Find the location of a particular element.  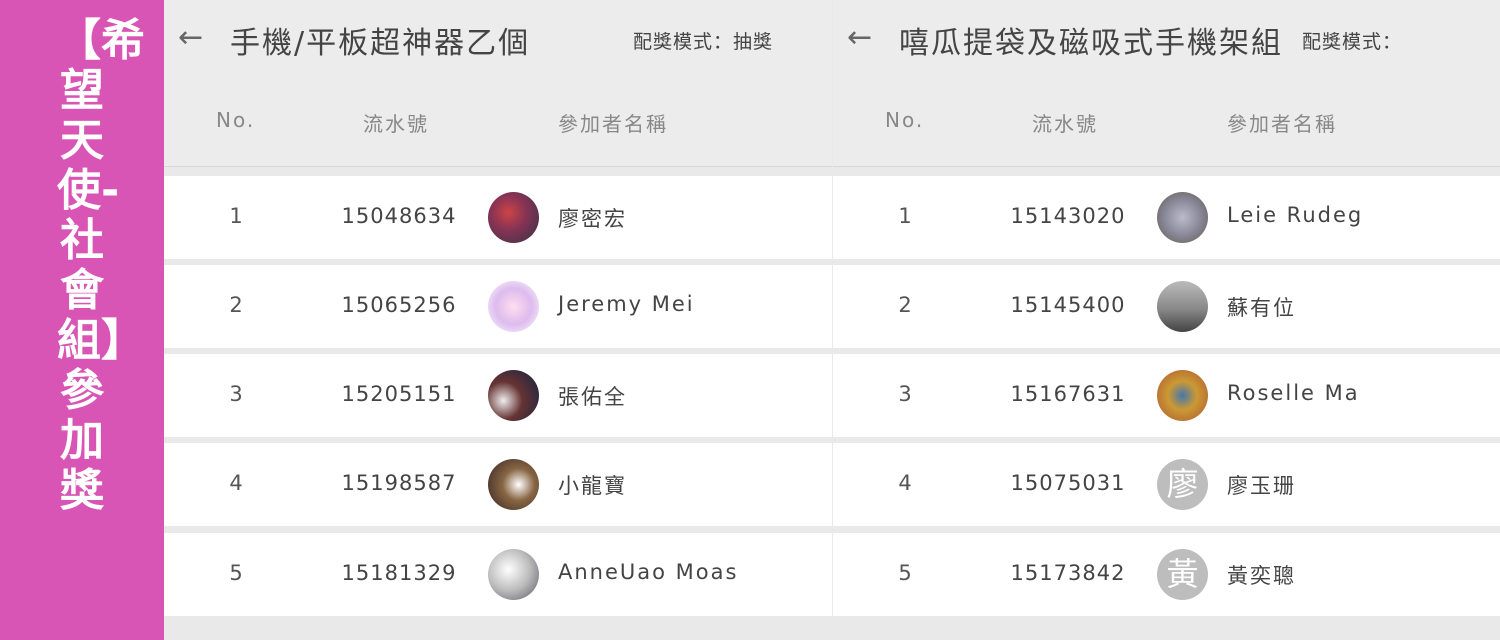

participant-name: 廖密宏 is located at coordinates (592, 219).